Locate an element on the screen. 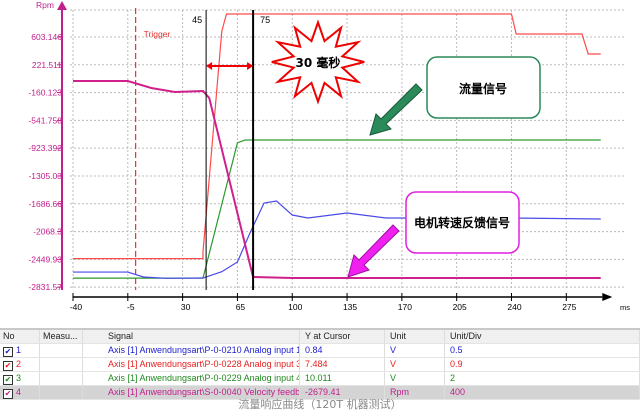  x-tick-label: 205 is located at coordinates (460, 307).